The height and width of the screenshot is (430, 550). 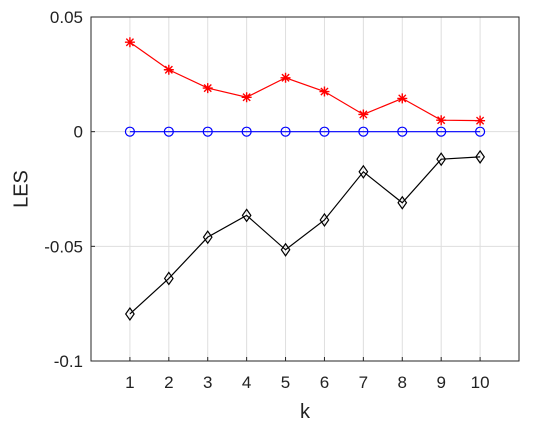 I want to click on y-tick-label: 0.05, so click(x=66, y=17).